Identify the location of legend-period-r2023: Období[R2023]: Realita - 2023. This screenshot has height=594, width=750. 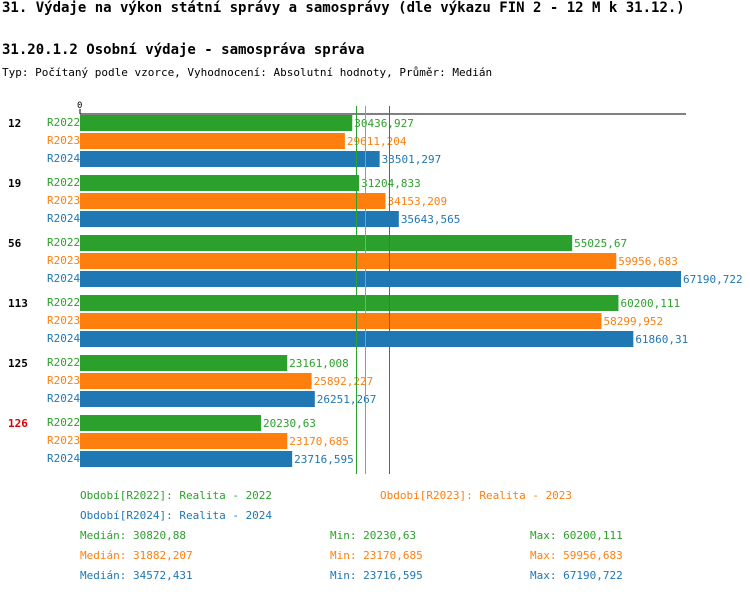
(476, 495).